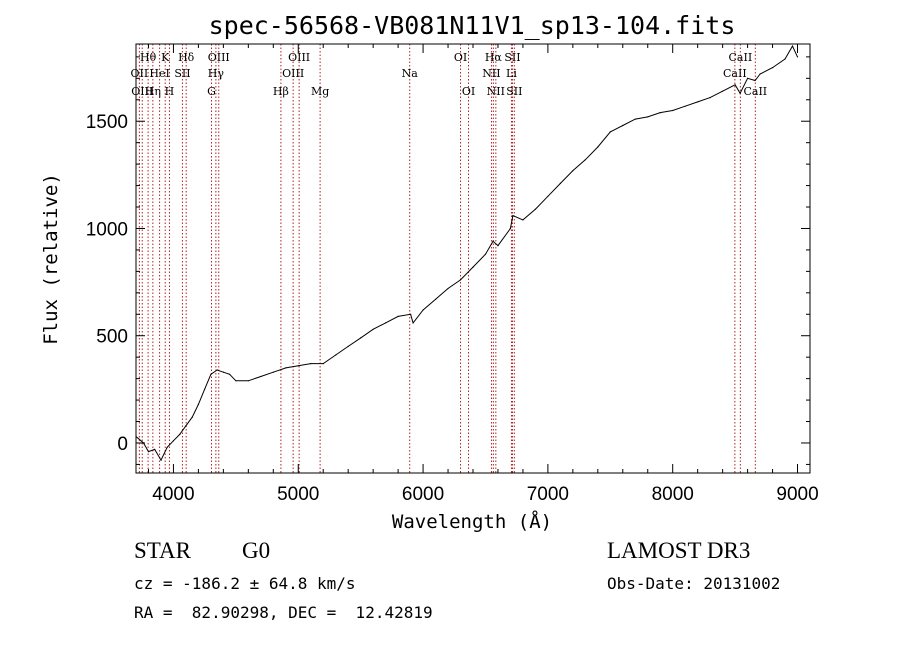 The image size is (900, 649). What do you see at coordinates (410, 73) in the screenshot?
I see `spectral-line-label-16: Na` at bounding box center [410, 73].